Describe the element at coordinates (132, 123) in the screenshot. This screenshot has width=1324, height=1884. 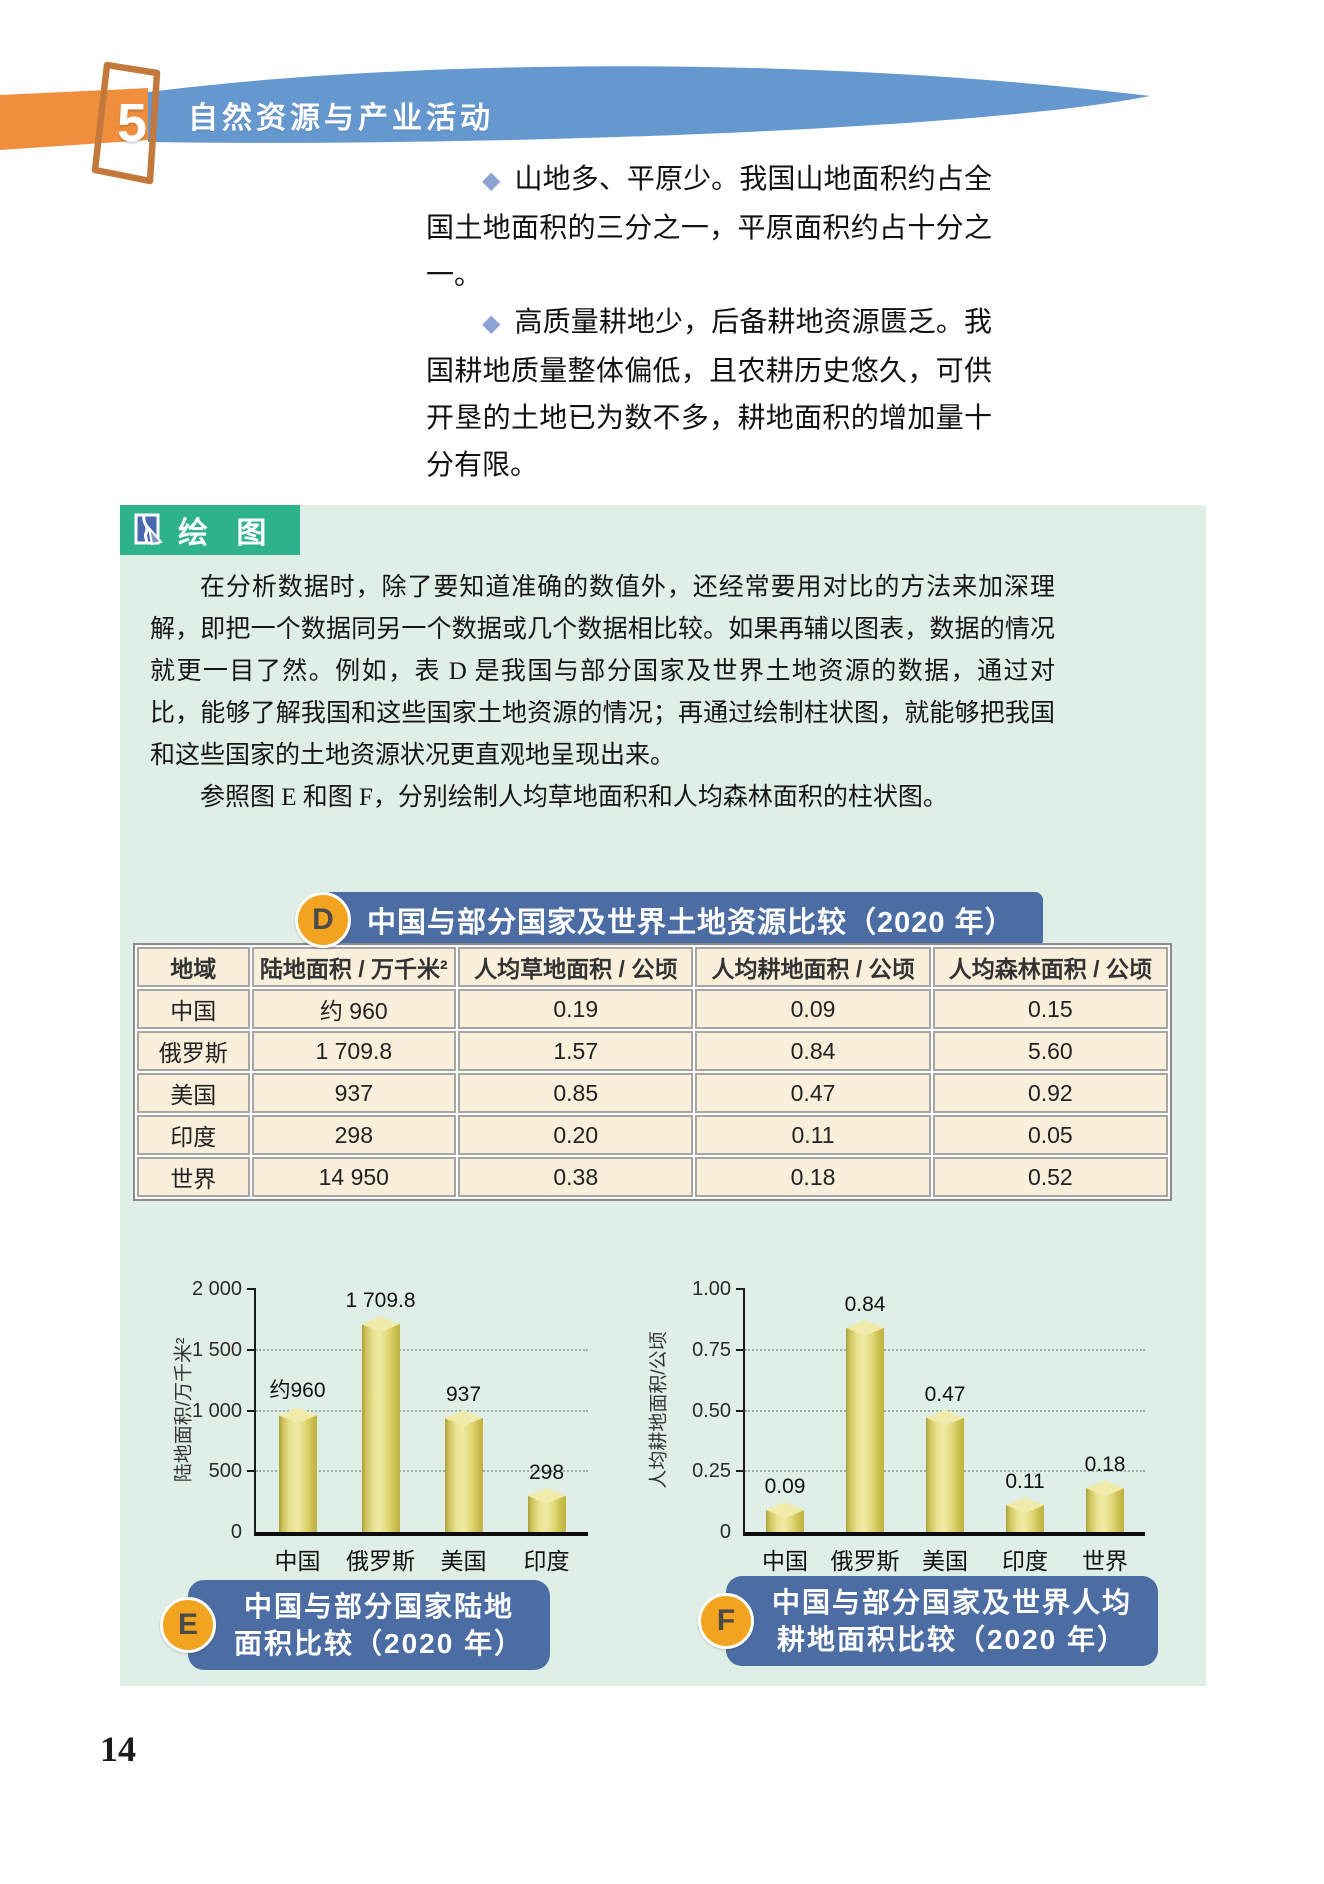
I see `chapter-number: 5` at that location.